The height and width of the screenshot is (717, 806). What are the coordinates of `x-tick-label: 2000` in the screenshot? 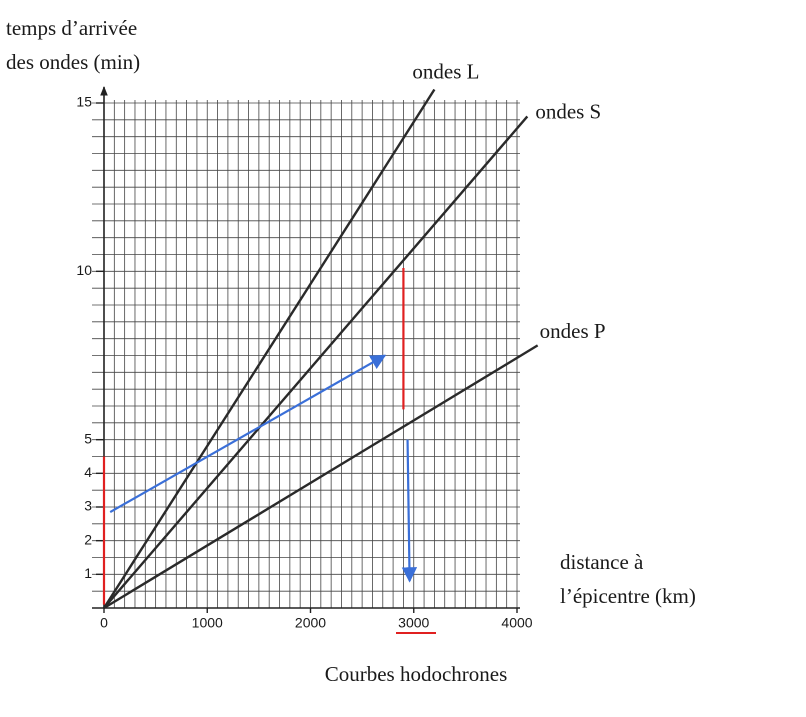 It's located at (310, 623).